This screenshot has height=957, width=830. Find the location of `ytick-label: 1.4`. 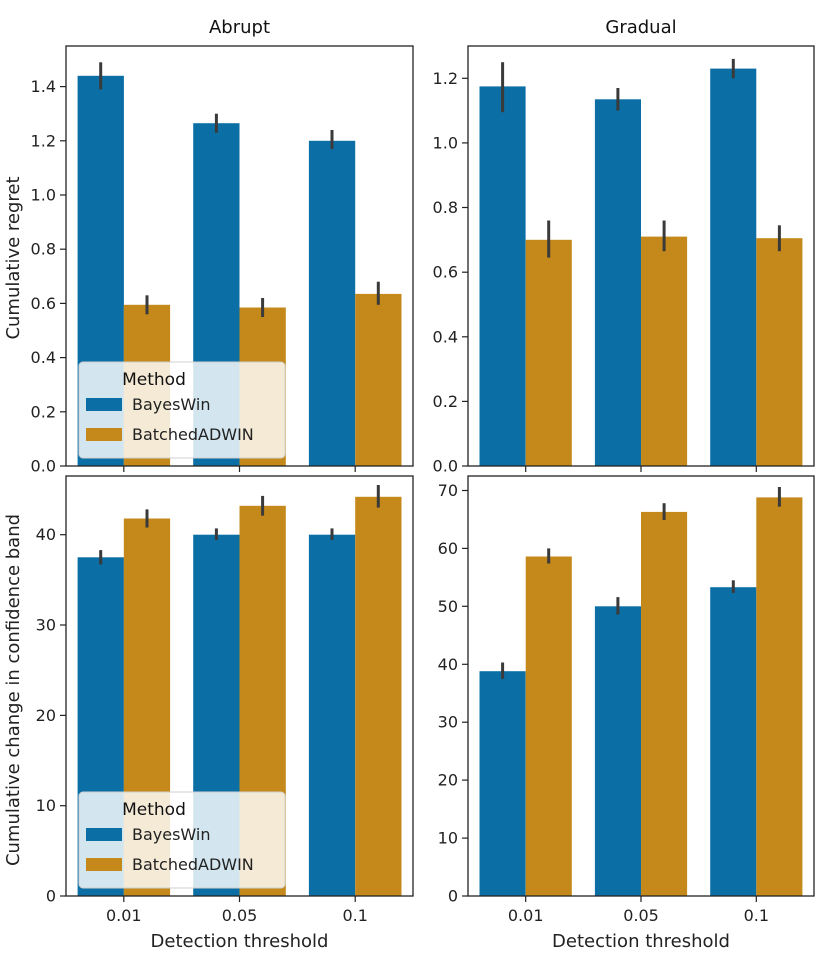

ytick-label: 1.4 is located at coordinates (43, 86).